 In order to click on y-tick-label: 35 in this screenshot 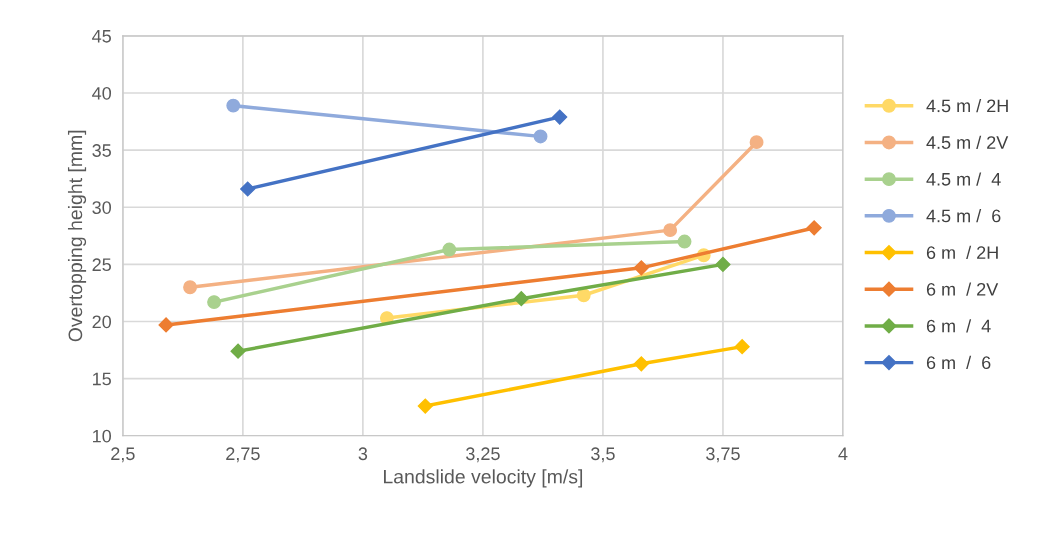, I will do `click(101, 150)`.